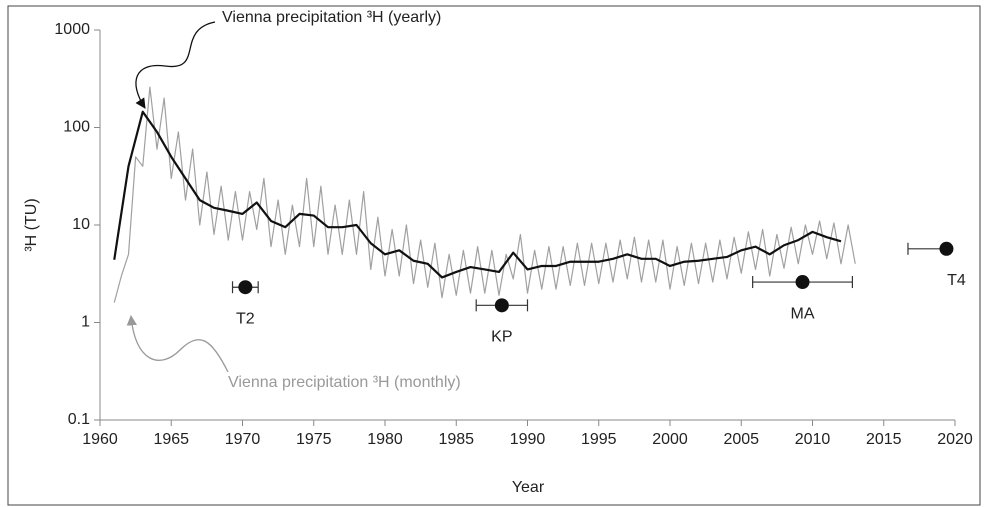  I want to click on x-tick-label: 1970, so click(243, 439).